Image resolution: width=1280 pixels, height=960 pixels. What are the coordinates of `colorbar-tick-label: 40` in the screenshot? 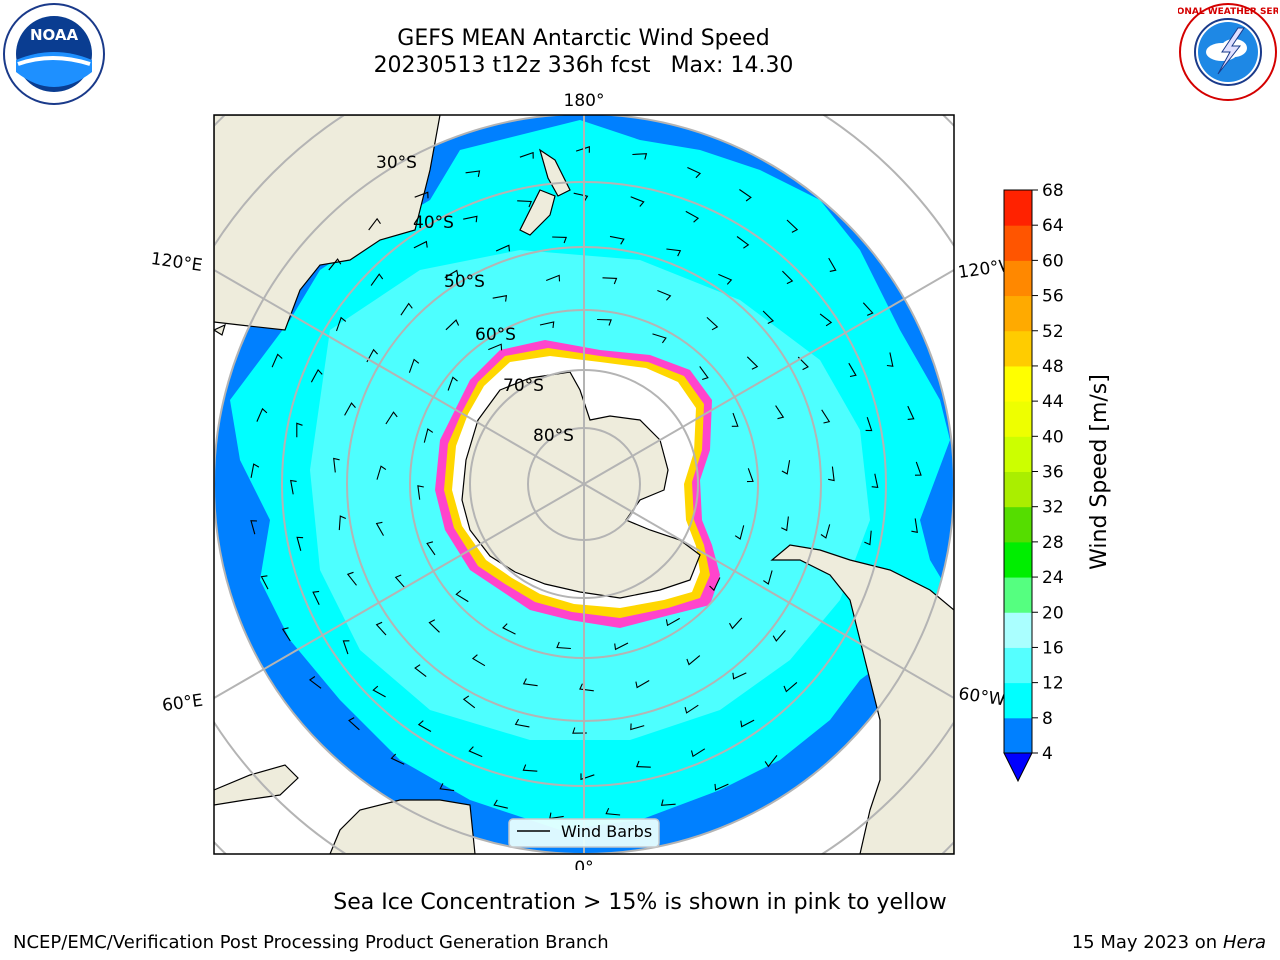 It's located at (1053, 437).